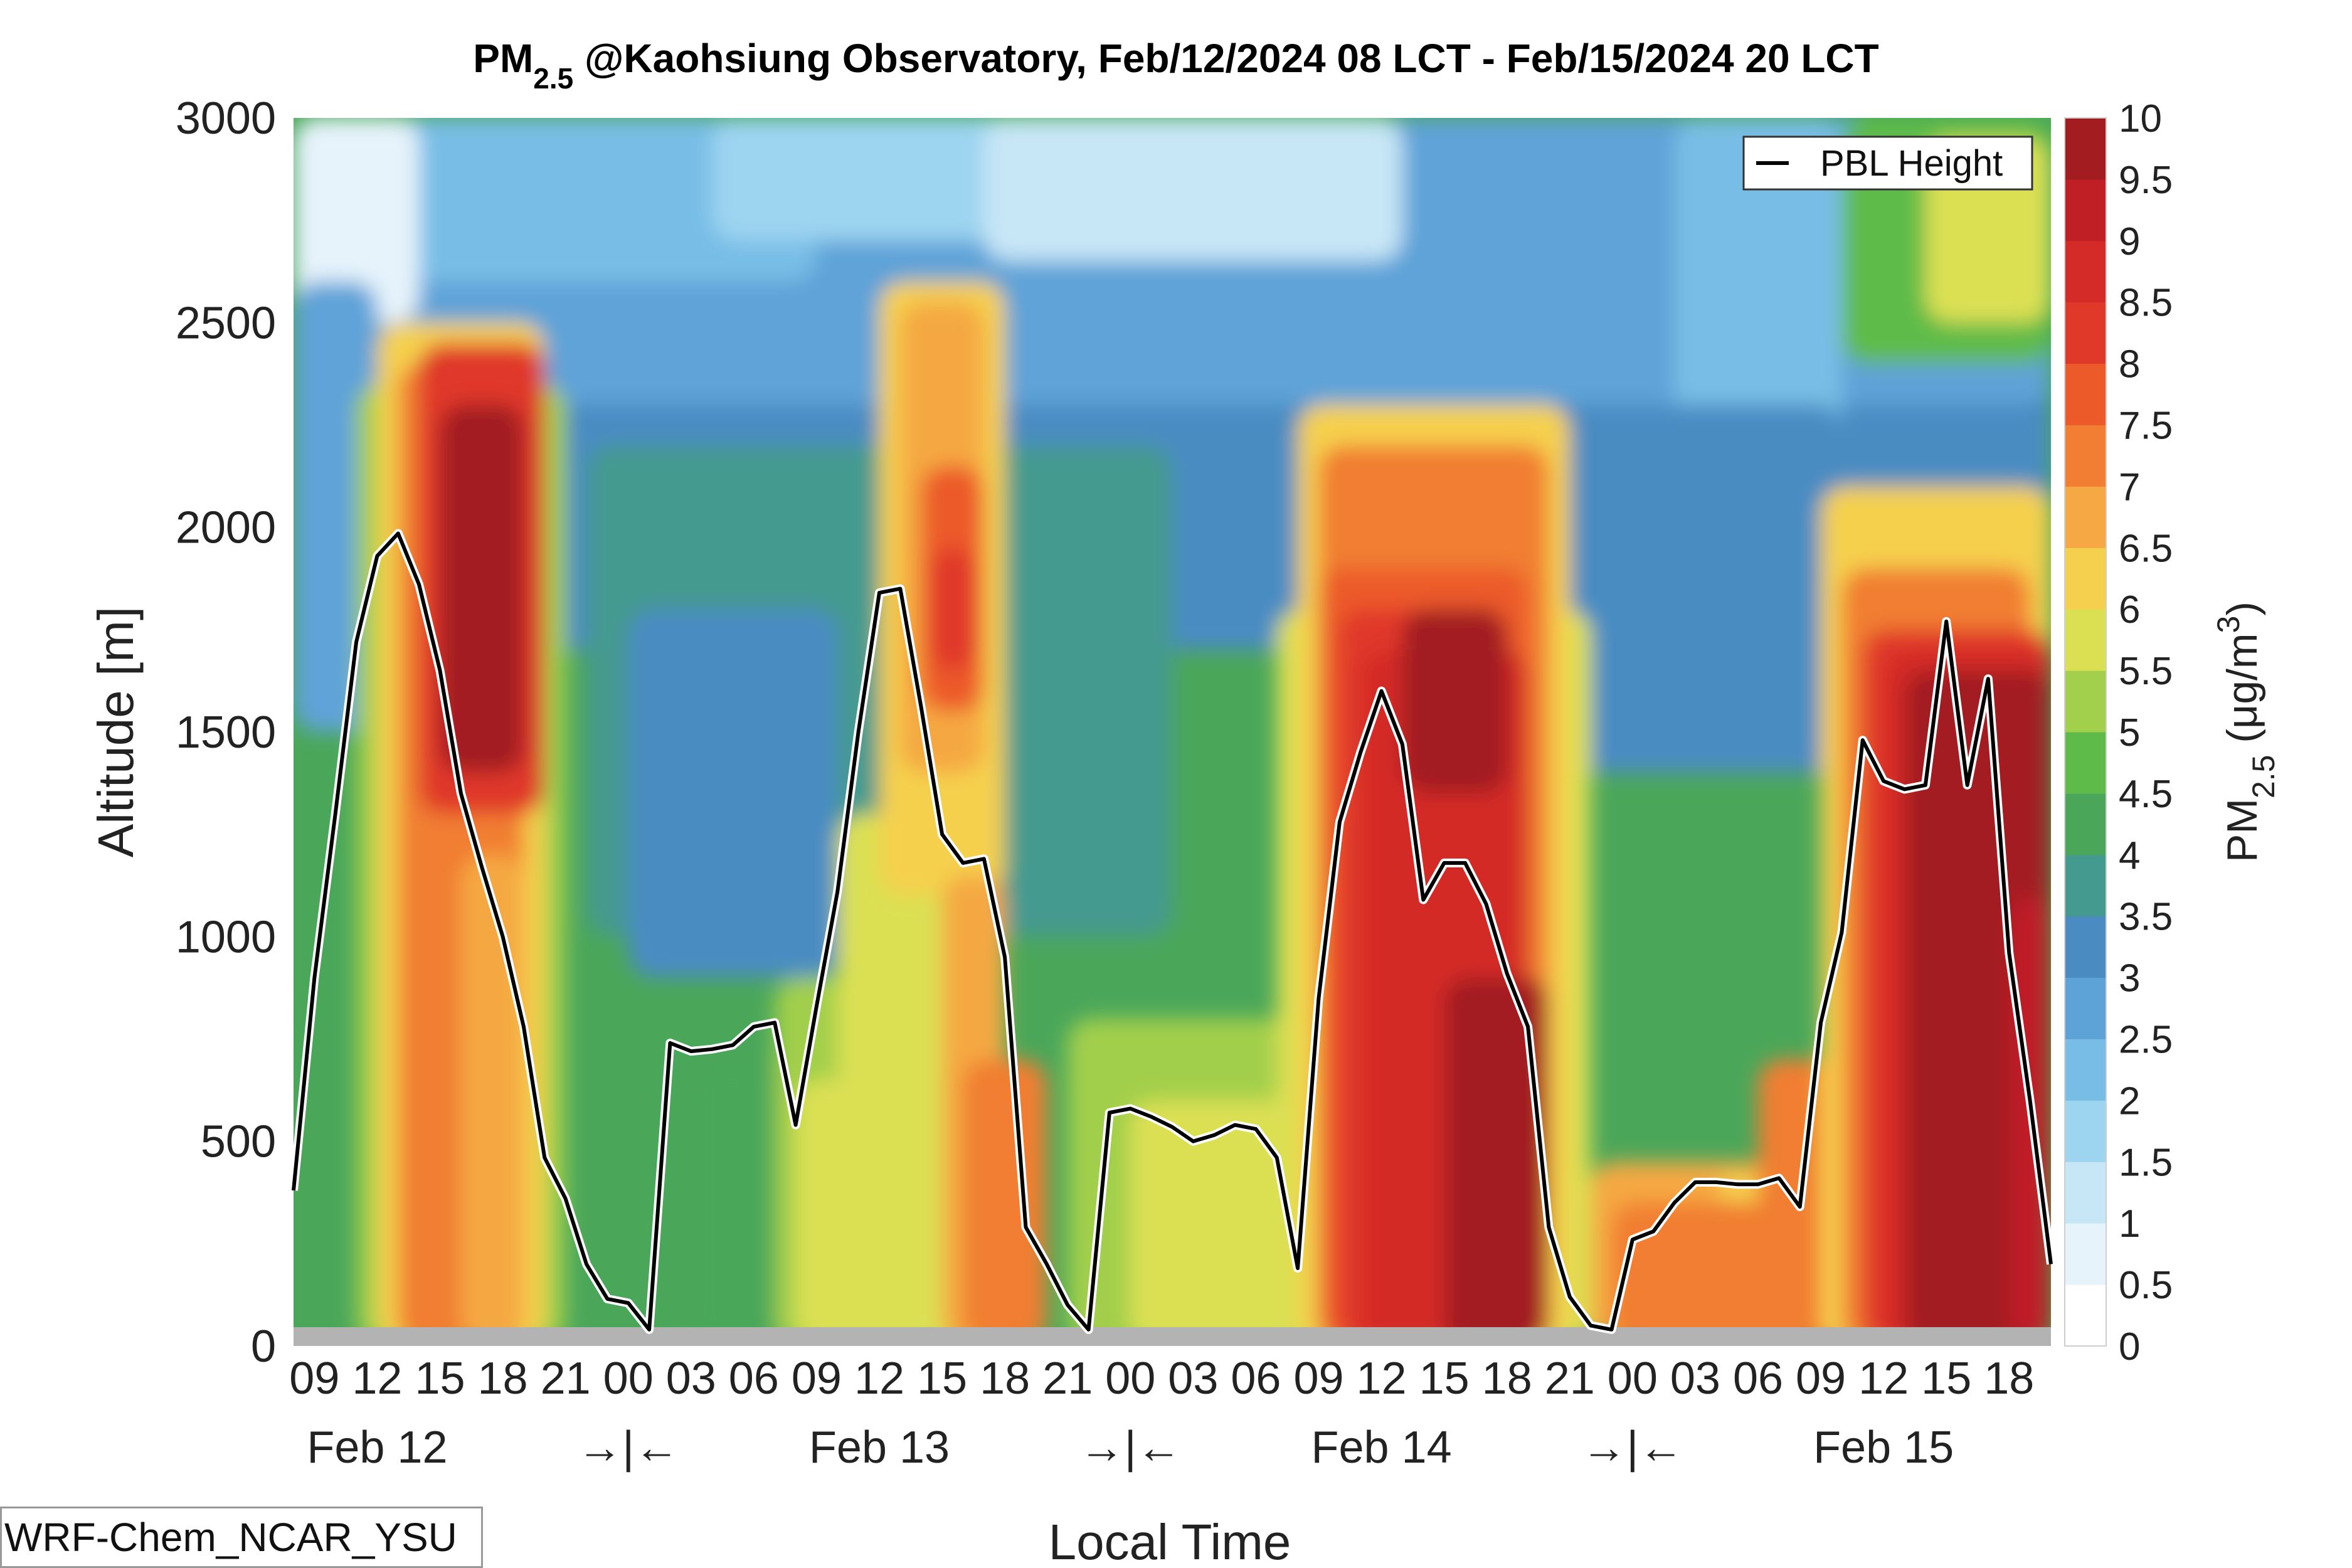 Image resolution: width=2352 pixels, height=1568 pixels. I want to click on colorbar-tick-label: 6, so click(2129, 610).